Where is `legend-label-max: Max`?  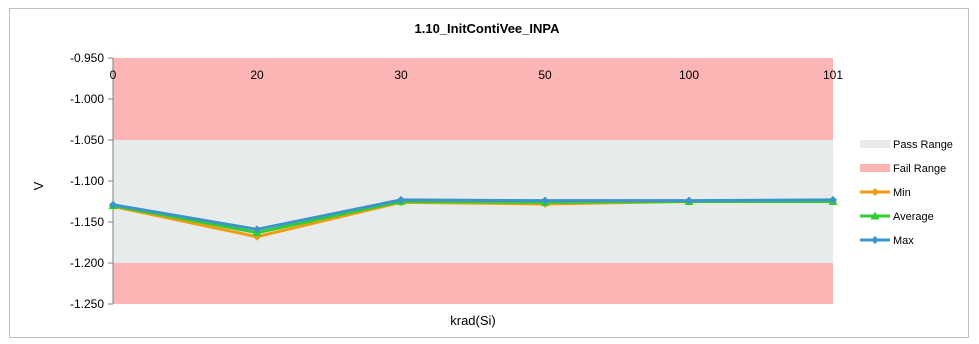 legend-label-max: Max is located at coordinates (903, 241).